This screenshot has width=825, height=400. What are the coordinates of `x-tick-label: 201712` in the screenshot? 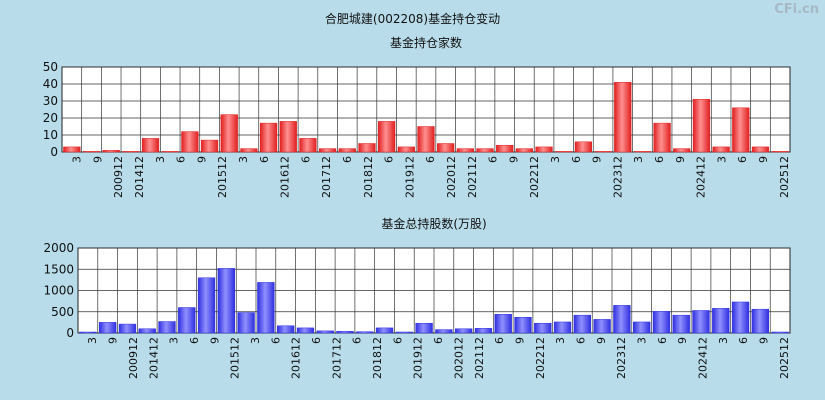 It's located at (326, 177).